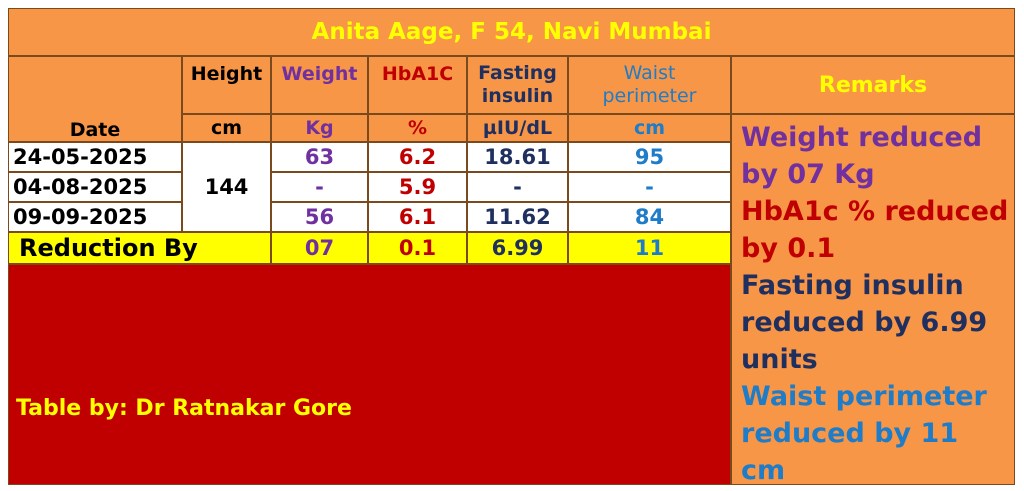 This screenshot has height=491, width=1024. I want to click on fasting-insulin-cell: -, so click(517, 187).